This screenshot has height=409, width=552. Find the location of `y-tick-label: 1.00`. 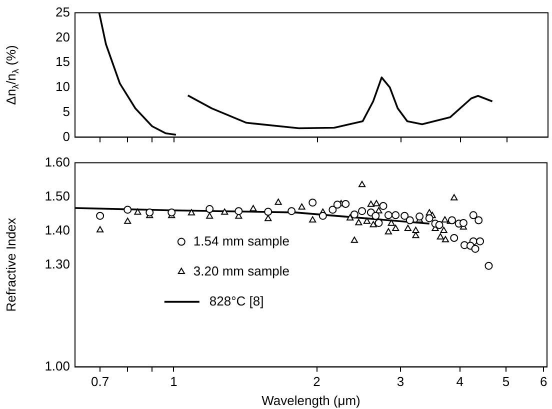

y-tick-label: 1.00 is located at coordinates (57, 366).